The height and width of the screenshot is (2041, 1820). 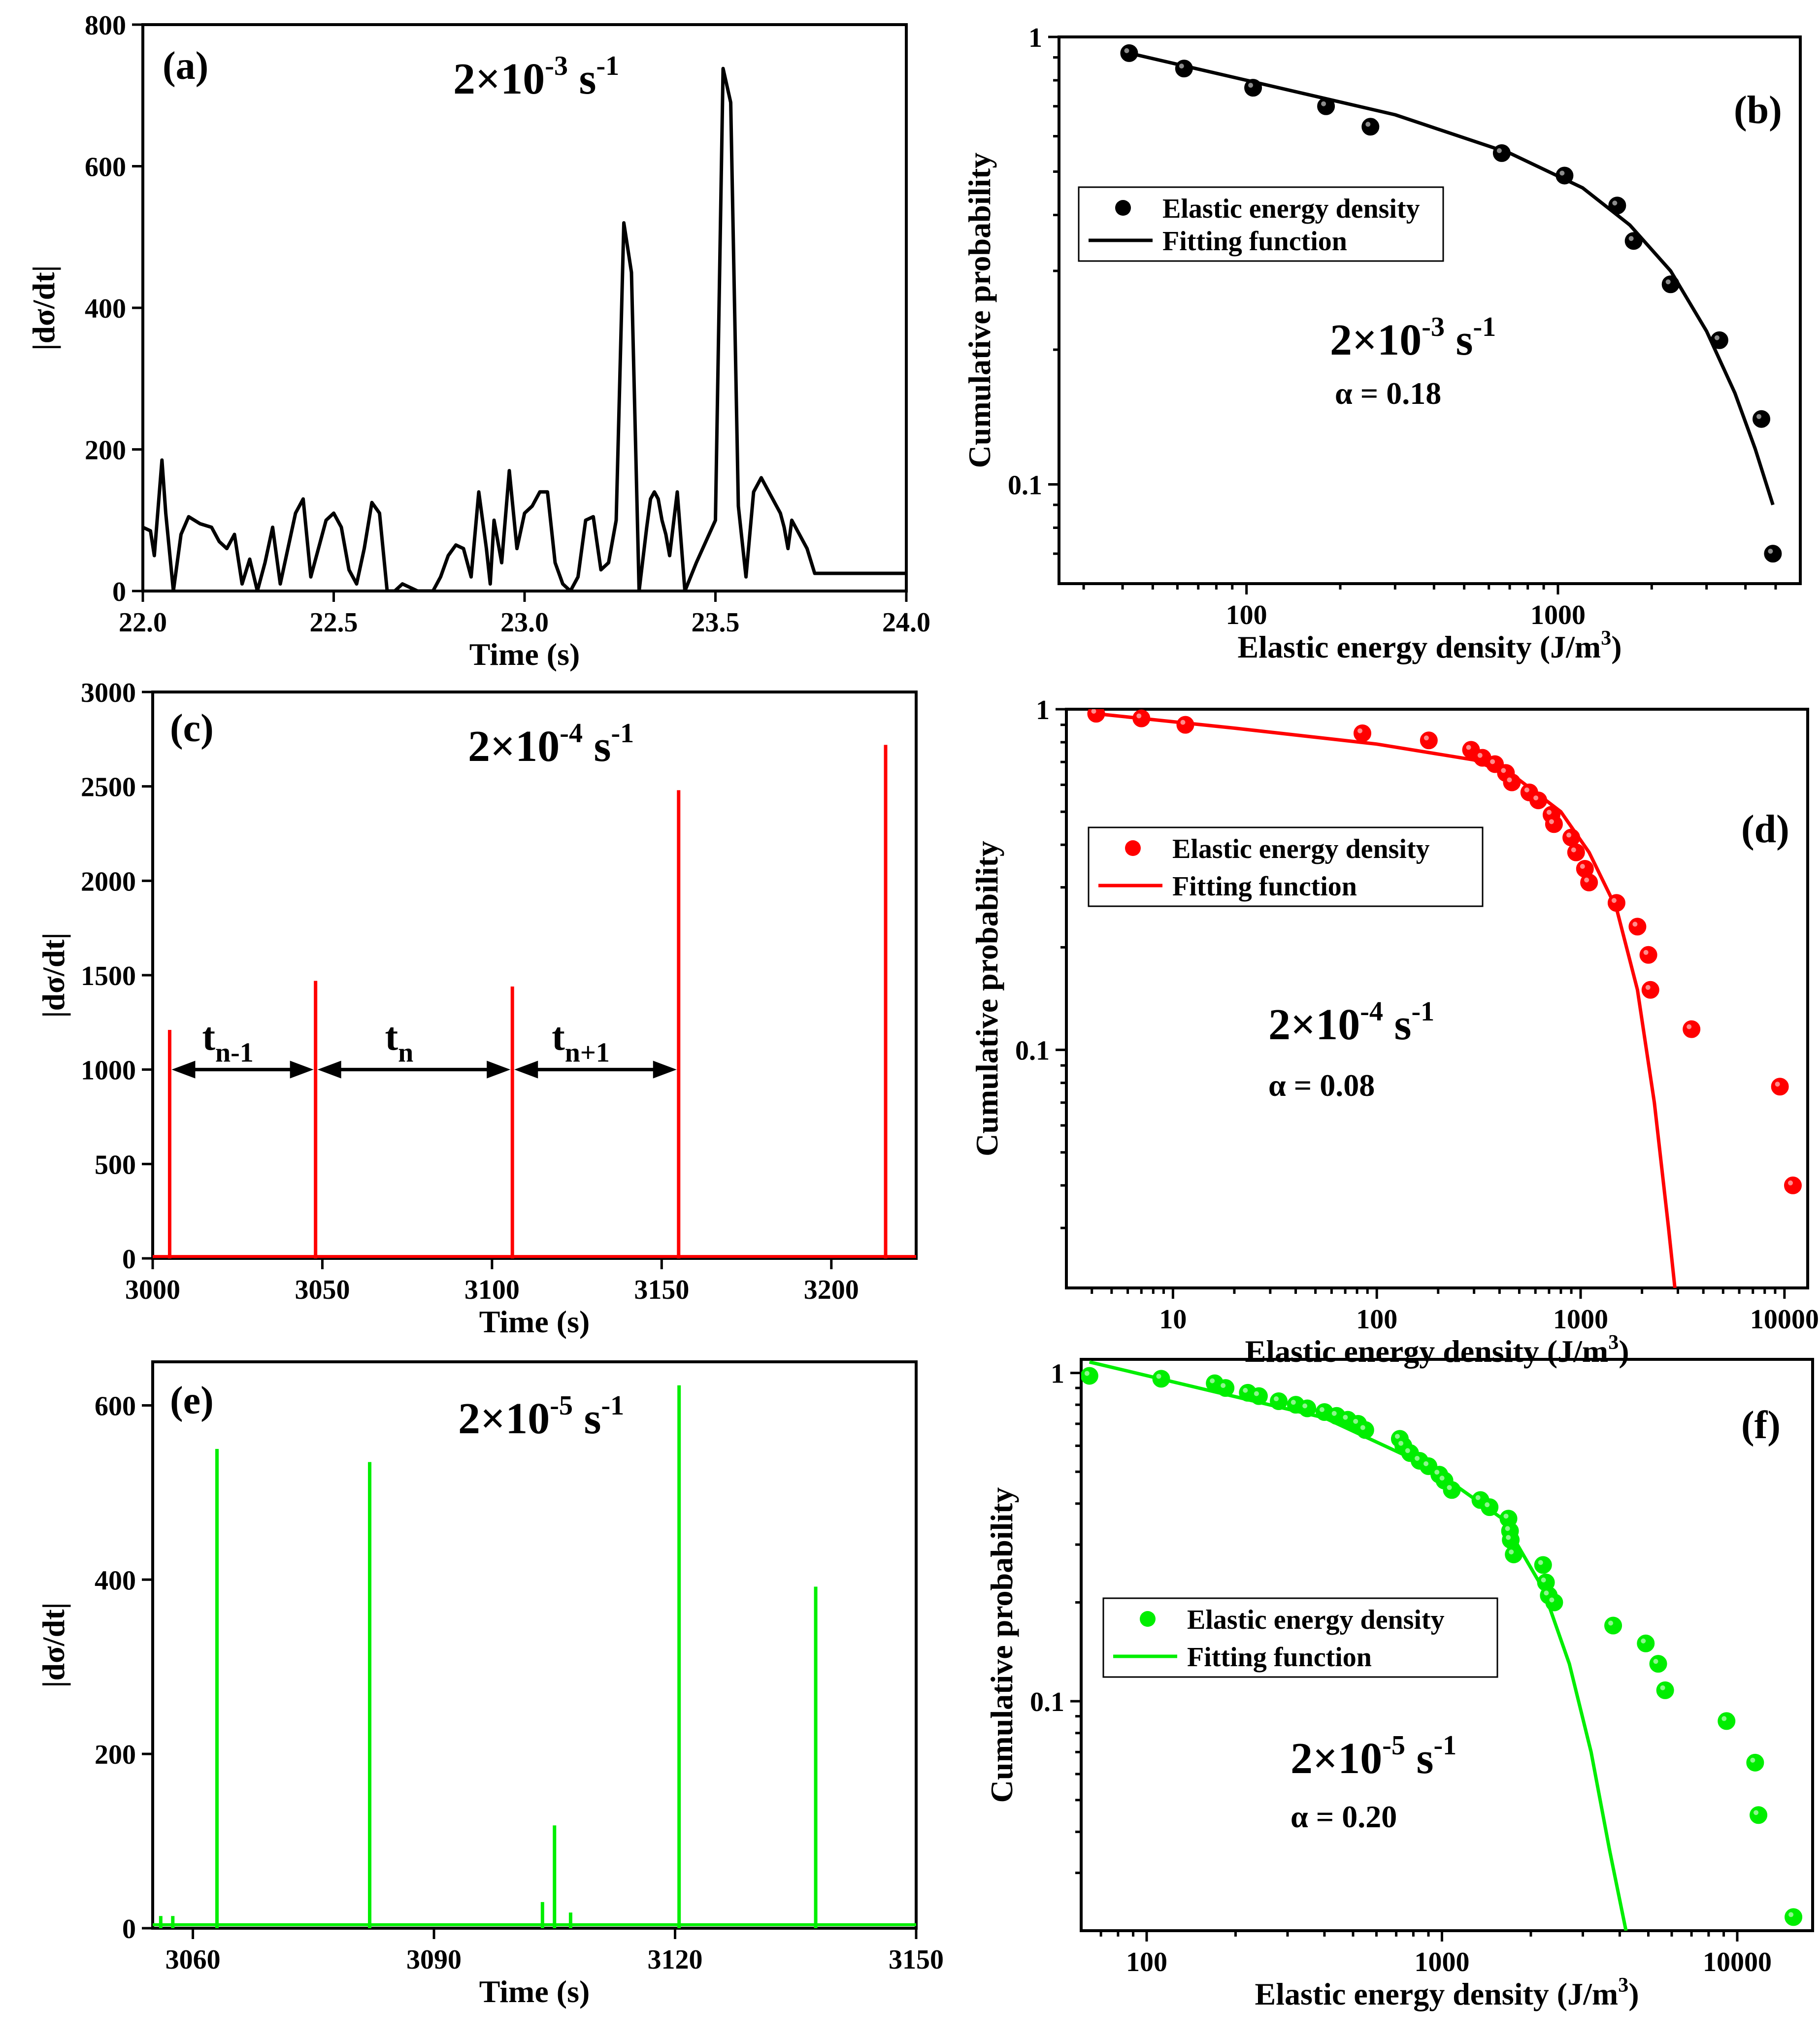 What do you see at coordinates (1321, 1085) in the screenshot?
I see `alpha-value: α = 0.08` at bounding box center [1321, 1085].